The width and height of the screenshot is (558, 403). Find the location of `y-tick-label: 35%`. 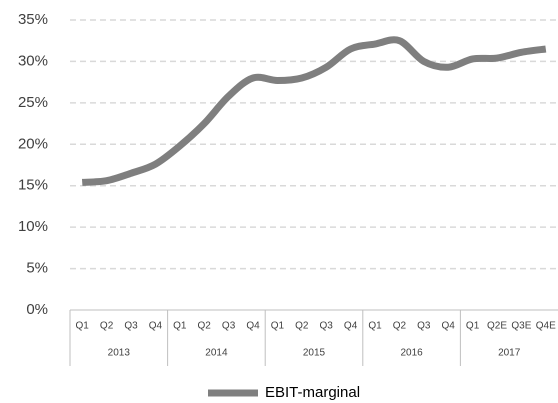

y-tick-label: 35% is located at coordinates (33, 19).